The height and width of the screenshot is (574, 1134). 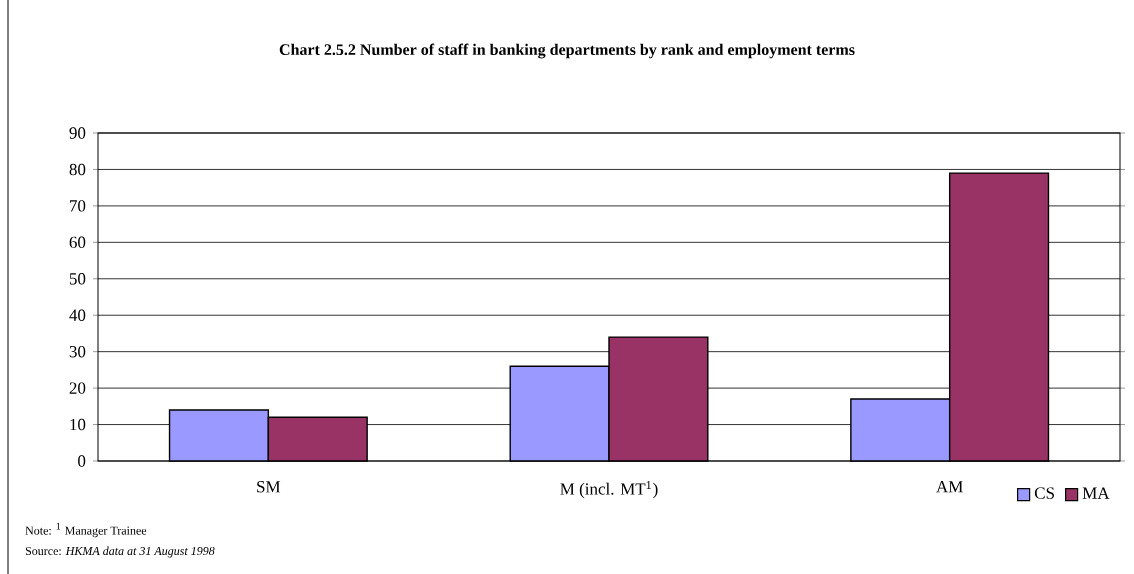 I want to click on chart-title: Chart 2.5.2 Number of staff in banking departments by rank and employment terms, so click(x=567, y=51).